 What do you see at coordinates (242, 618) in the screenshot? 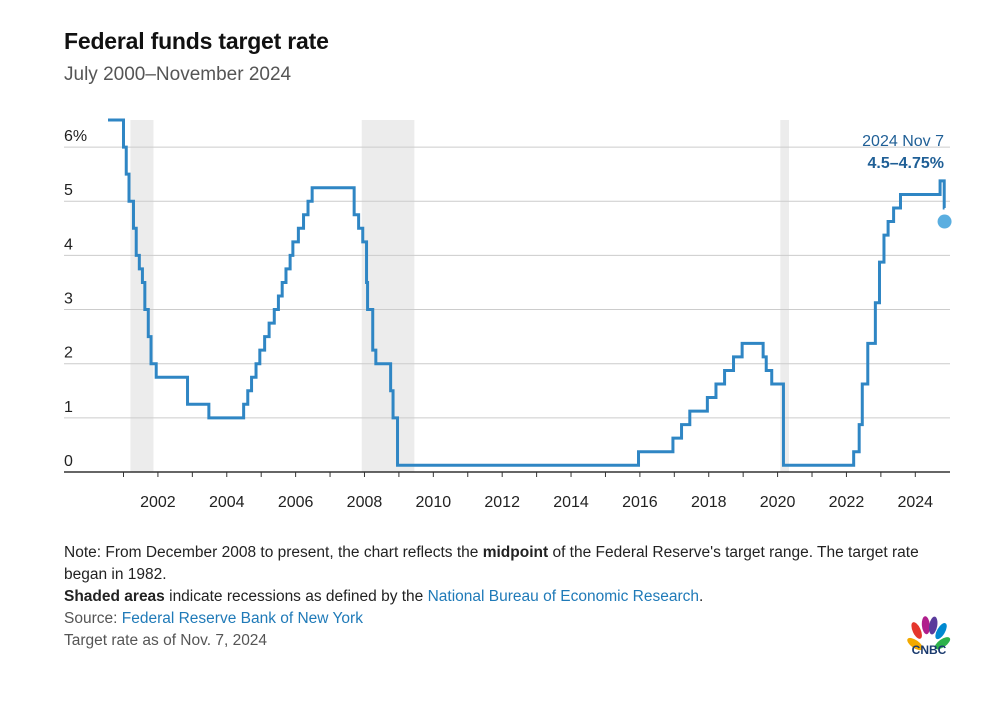
I see `source-link: Federal Reserve Bank of New York` at bounding box center [242, 618].